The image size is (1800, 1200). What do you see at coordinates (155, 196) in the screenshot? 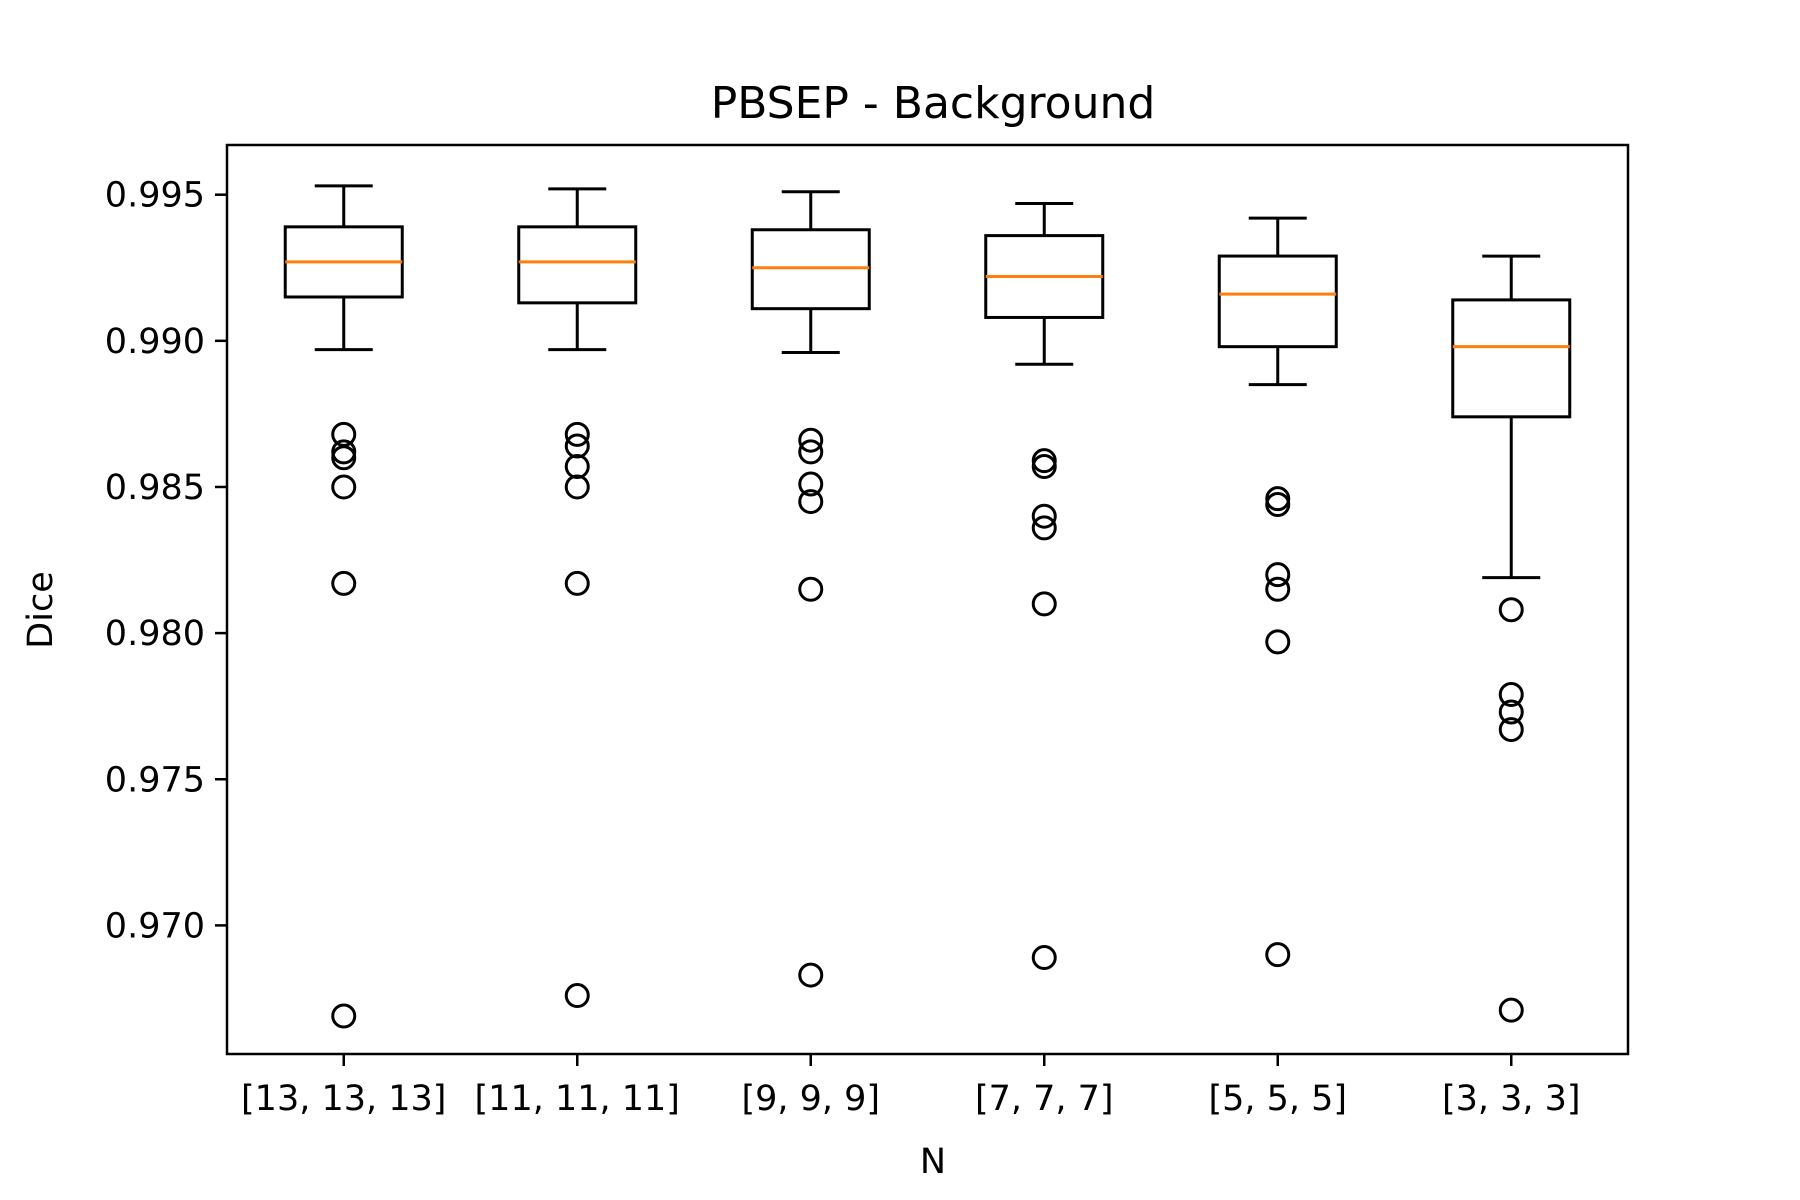
I see `y-tick-label: 0.995` at bounding box center [155, 196].